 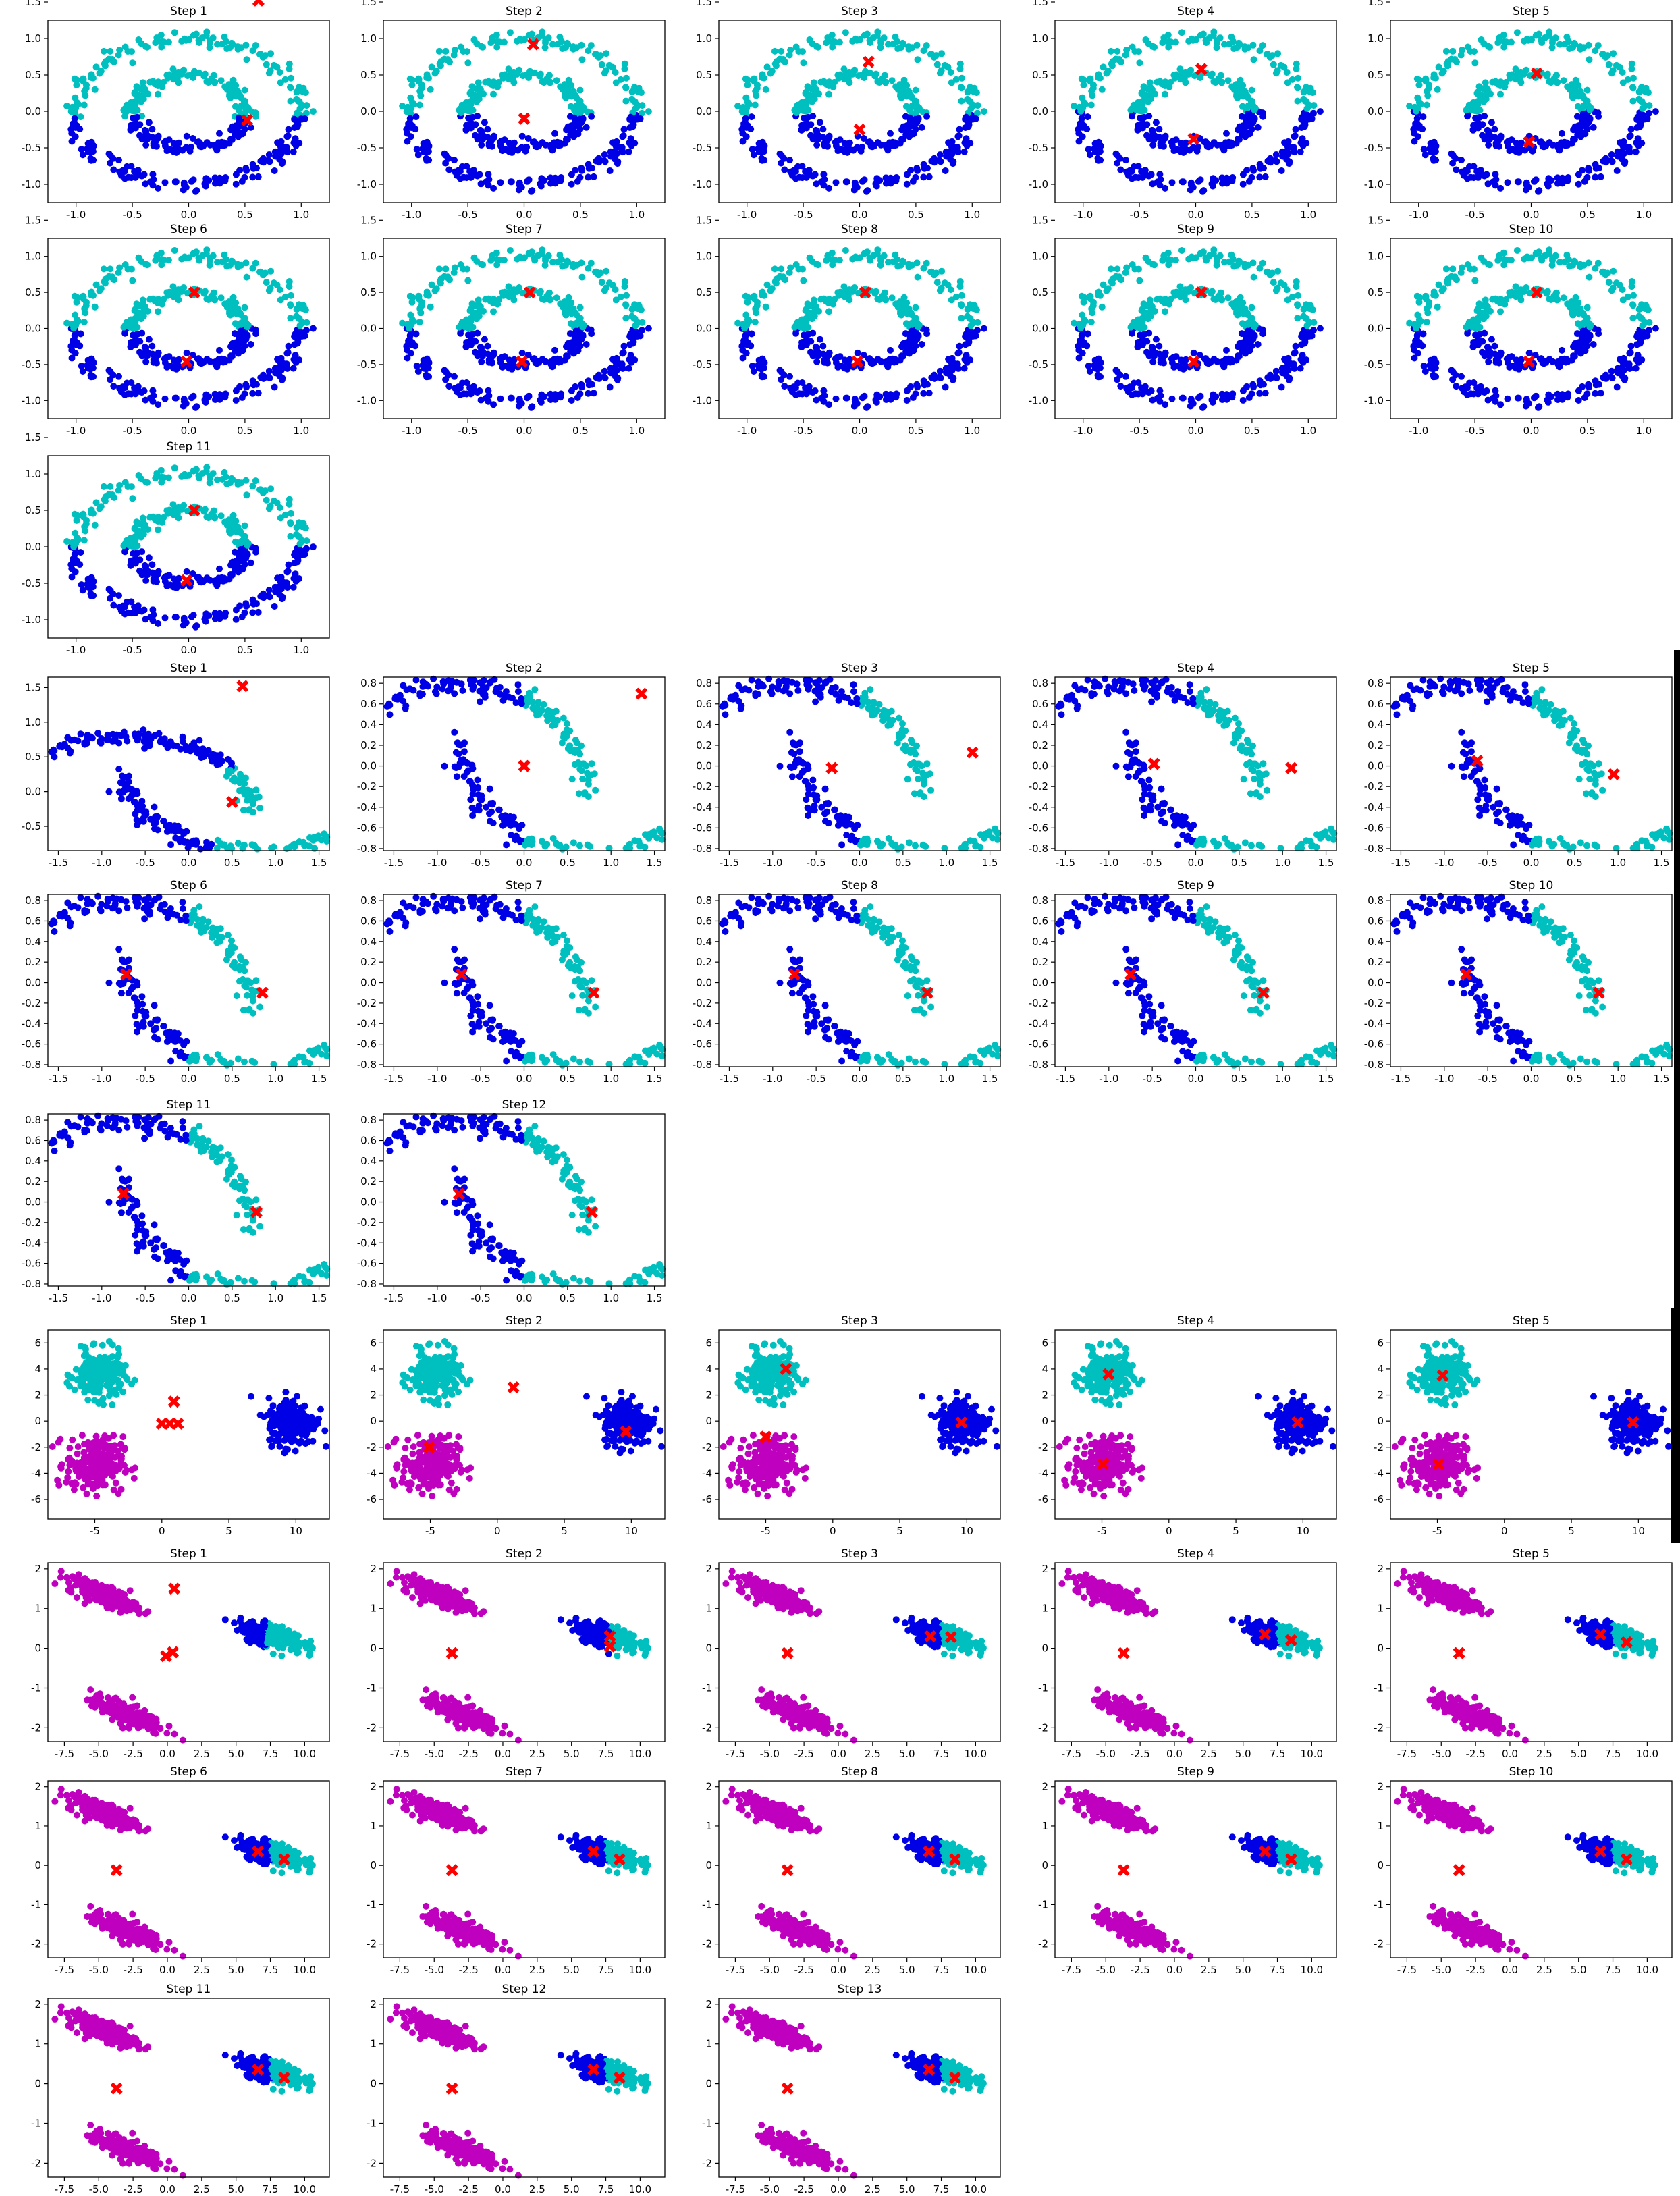 I want to click on x-tick-label: 1.0, so click(x=637, y=431).